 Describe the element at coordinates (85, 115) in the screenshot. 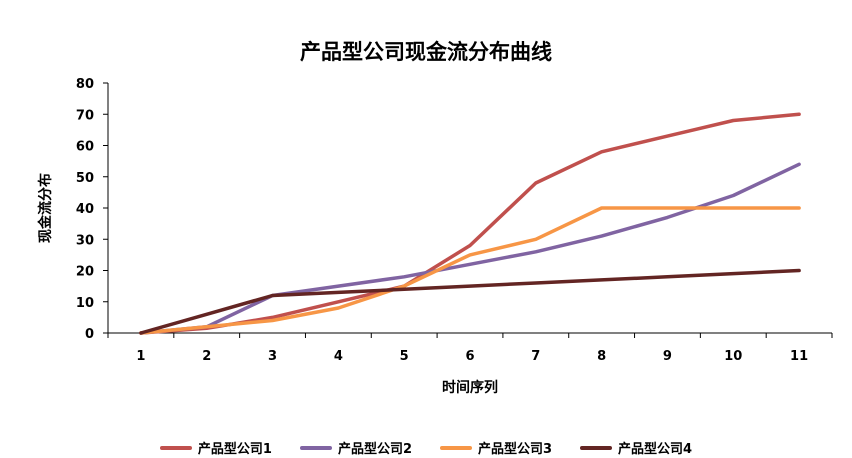

I see `y-tick-label: 70` at that location.